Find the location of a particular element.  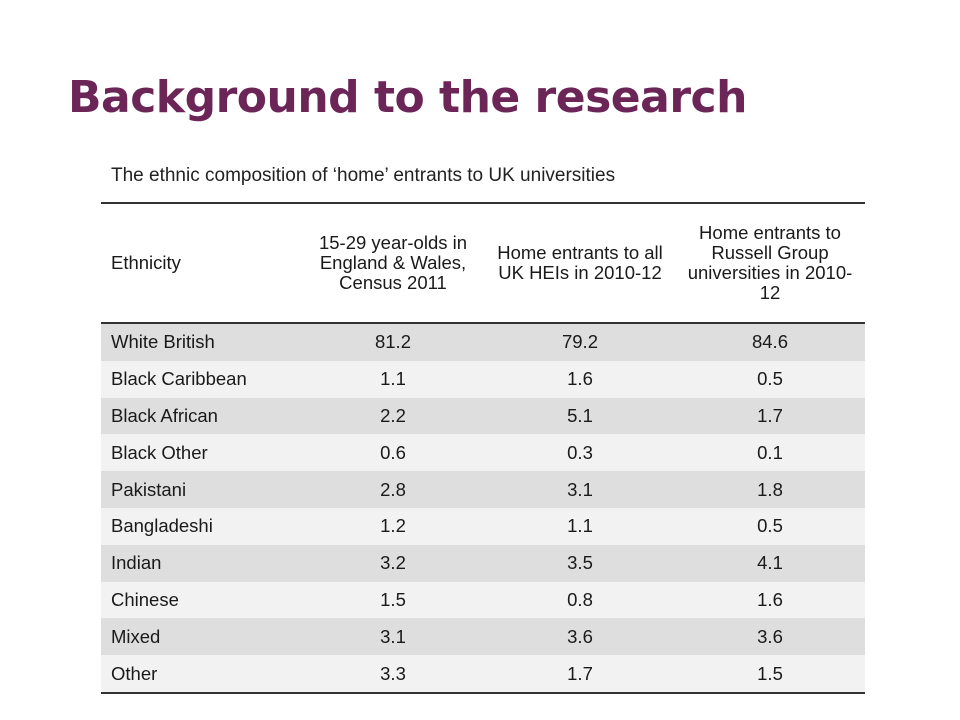

cell-ethnicity: Chinese is located at coordinates (201, 600).